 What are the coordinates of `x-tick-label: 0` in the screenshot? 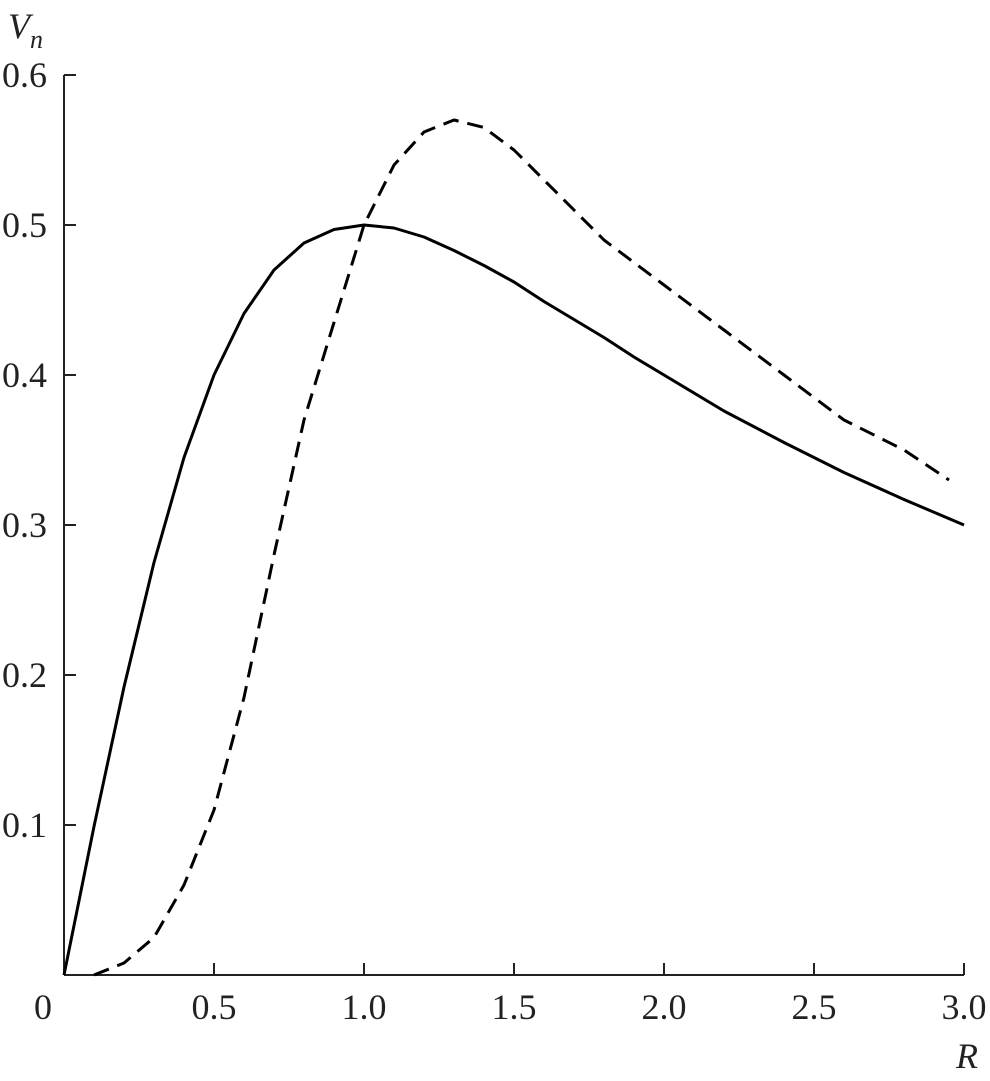 It's located at (43, 1007).